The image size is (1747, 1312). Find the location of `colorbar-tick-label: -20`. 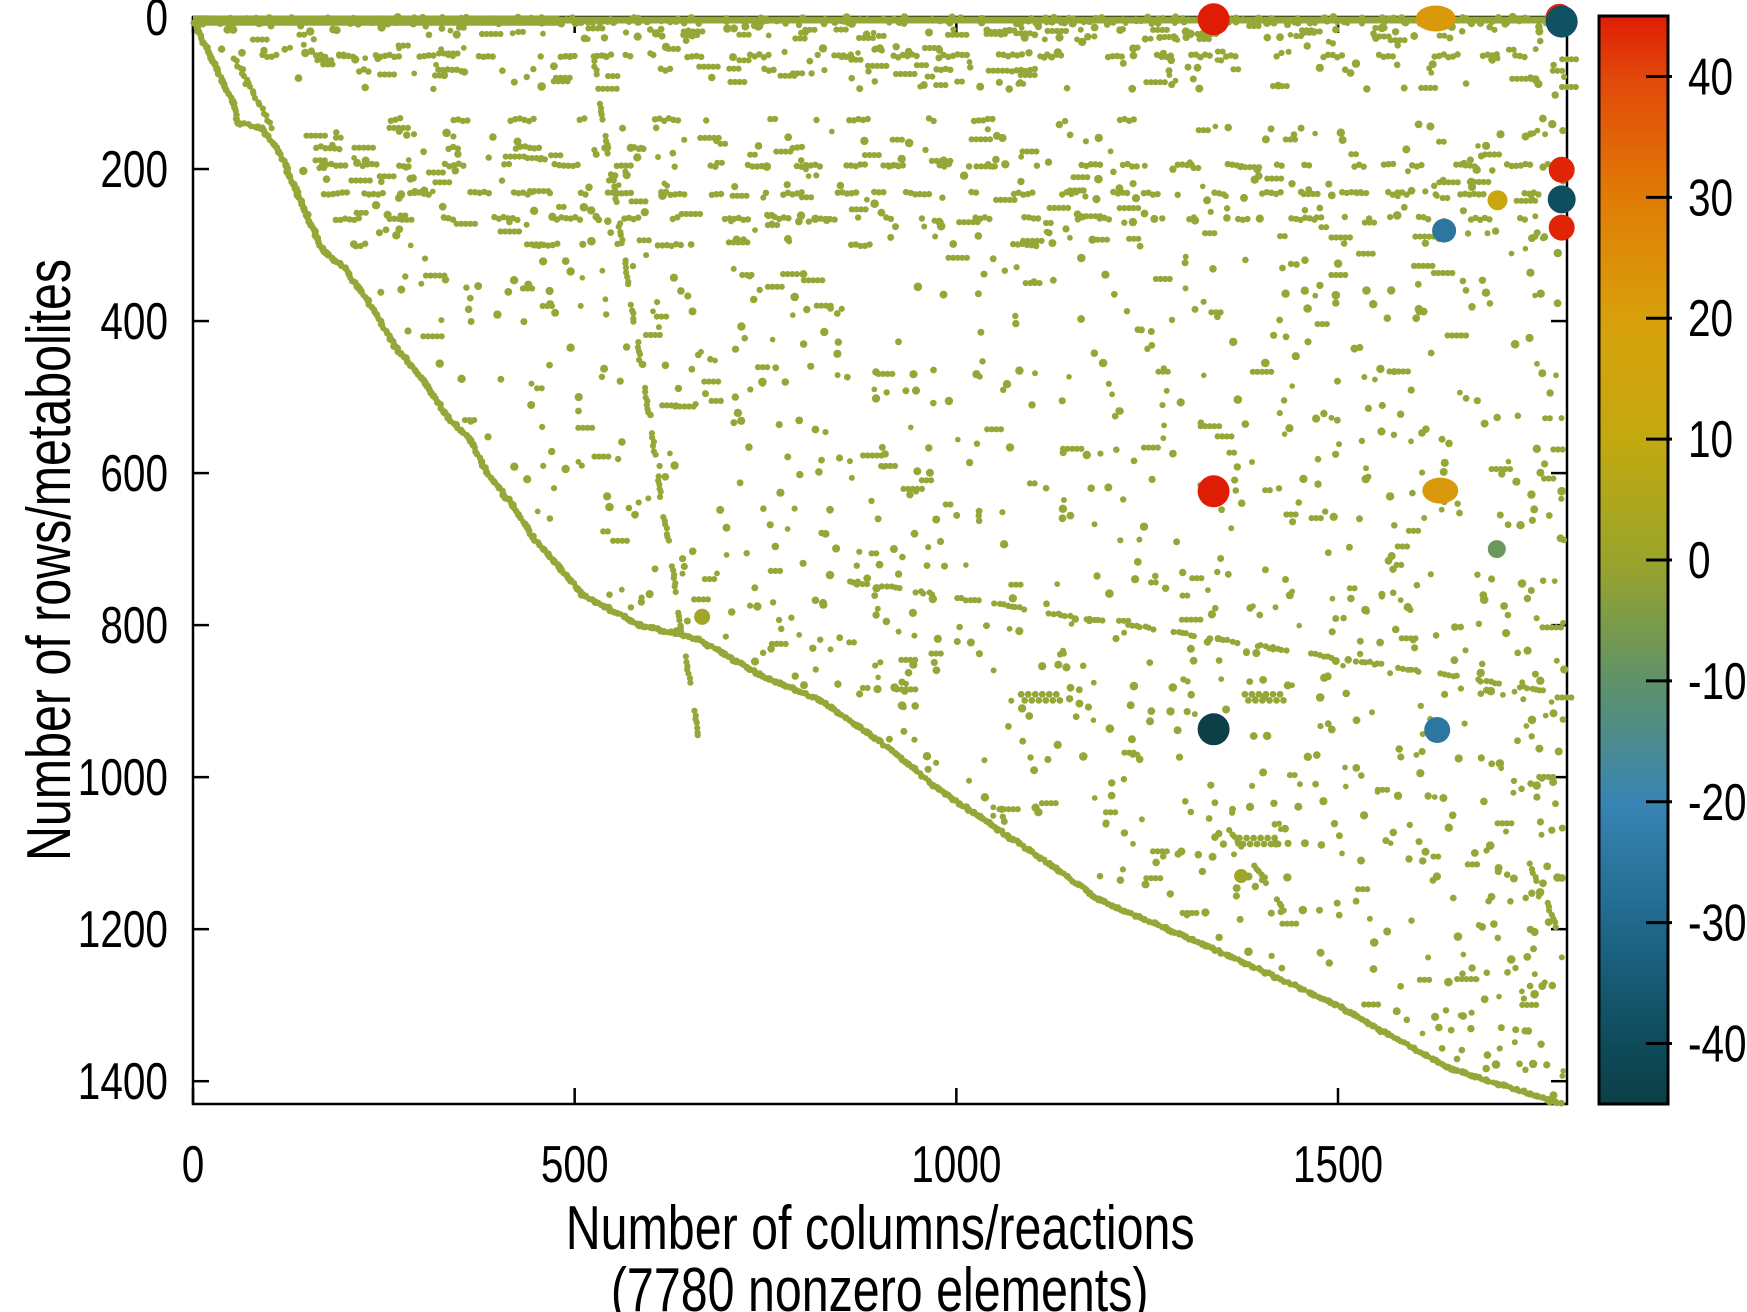

colorbar-tick-label: -20 is located at coordinates (1717, 802).